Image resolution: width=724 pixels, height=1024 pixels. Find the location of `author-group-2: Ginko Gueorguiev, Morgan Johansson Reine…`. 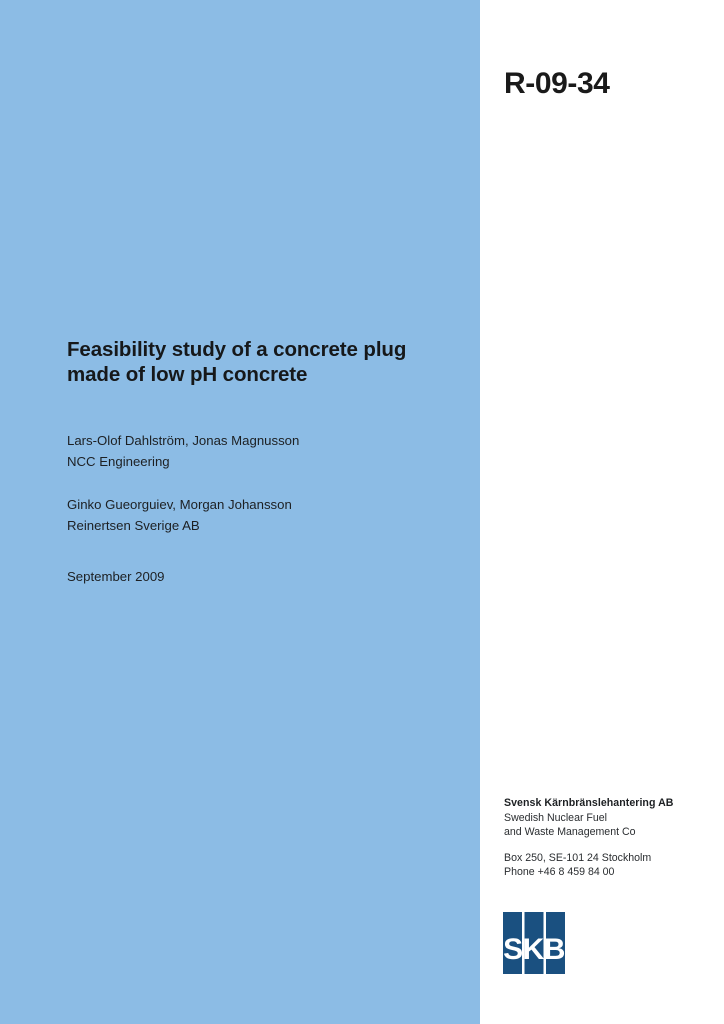

author-group-2: Ginko Gueorguiev, Morgan Johansson Reine… is located at coordinates (267, 515).